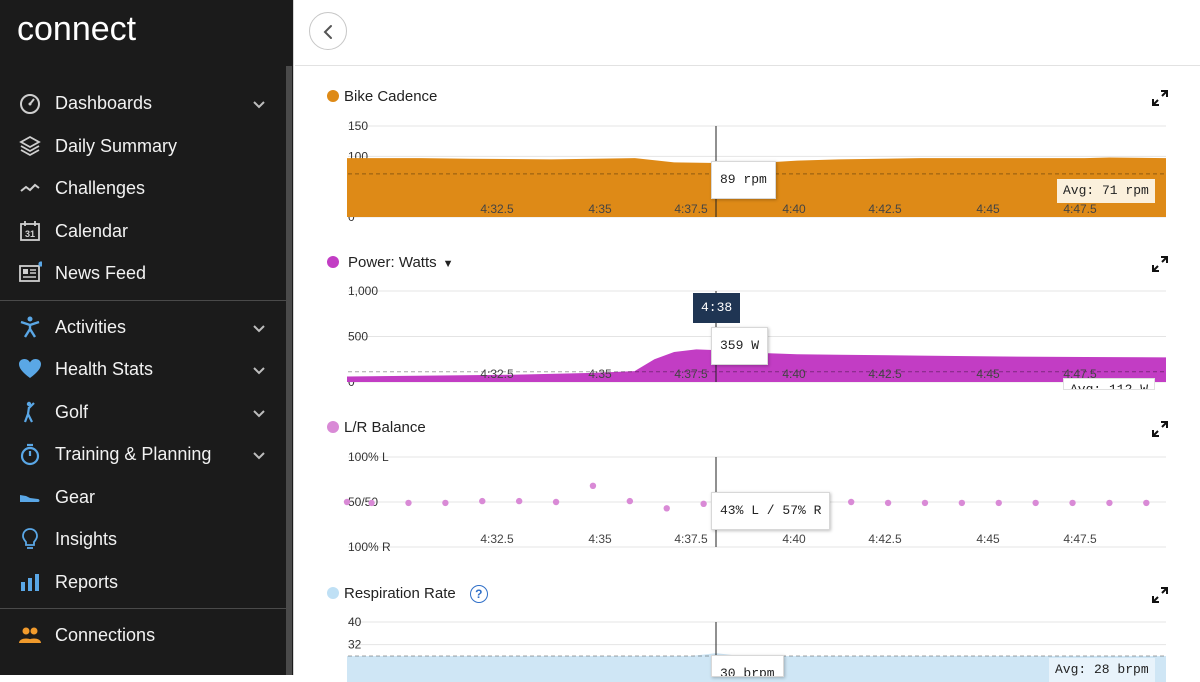 The width and height of the screenshot is (1200, 682). What do you see at coordinates (30, 539) in the screenshot?
I see `lightbulb-icon` at bounding box center [30, 539].